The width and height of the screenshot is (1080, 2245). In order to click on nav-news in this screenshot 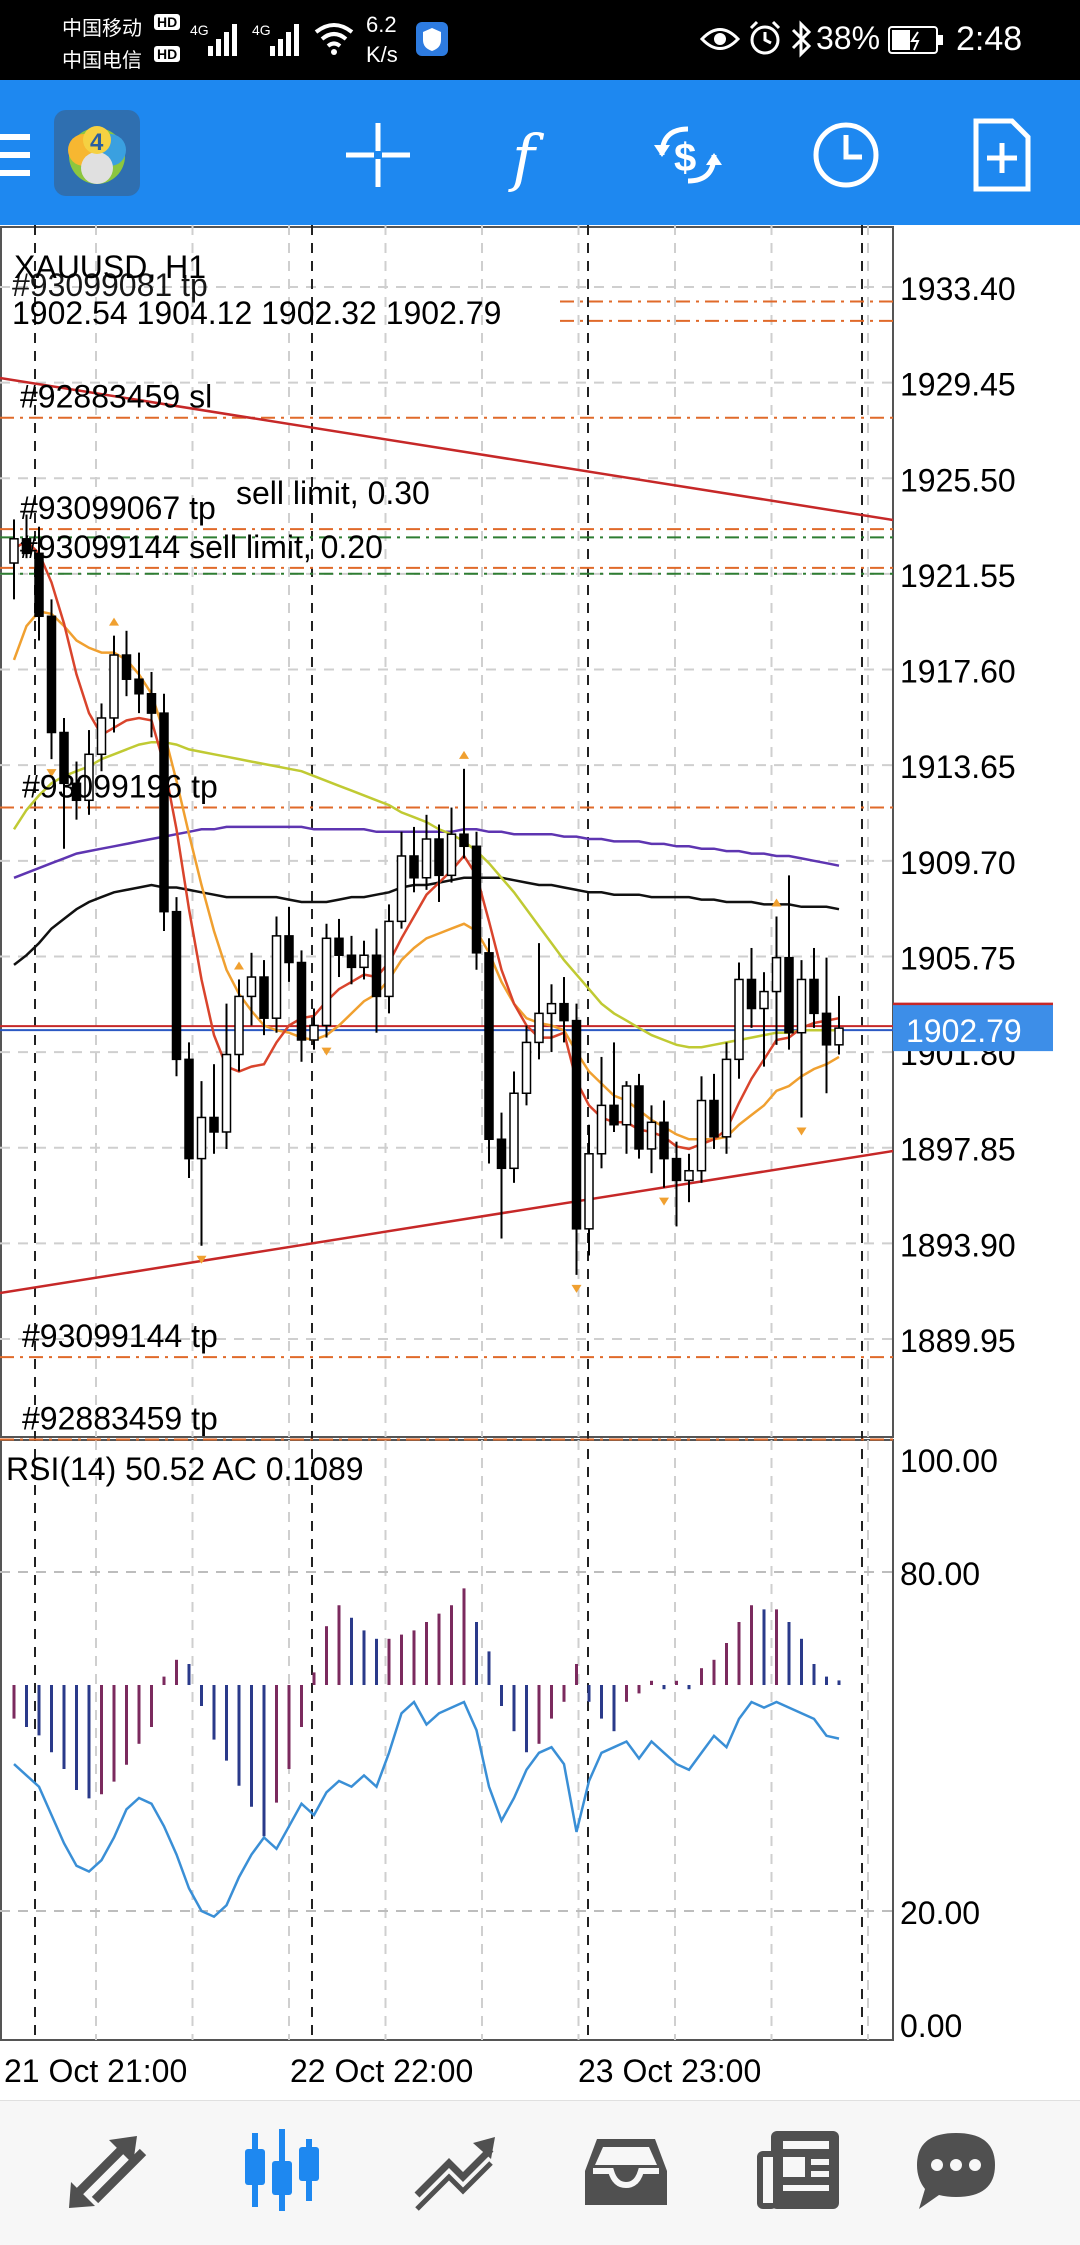, I will do `click(798, 2170)`.